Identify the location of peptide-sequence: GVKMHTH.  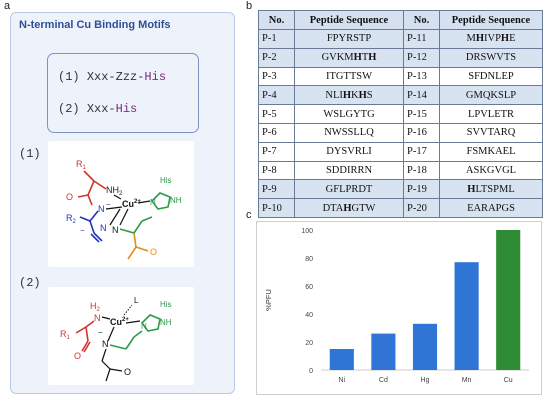
(349, 57).